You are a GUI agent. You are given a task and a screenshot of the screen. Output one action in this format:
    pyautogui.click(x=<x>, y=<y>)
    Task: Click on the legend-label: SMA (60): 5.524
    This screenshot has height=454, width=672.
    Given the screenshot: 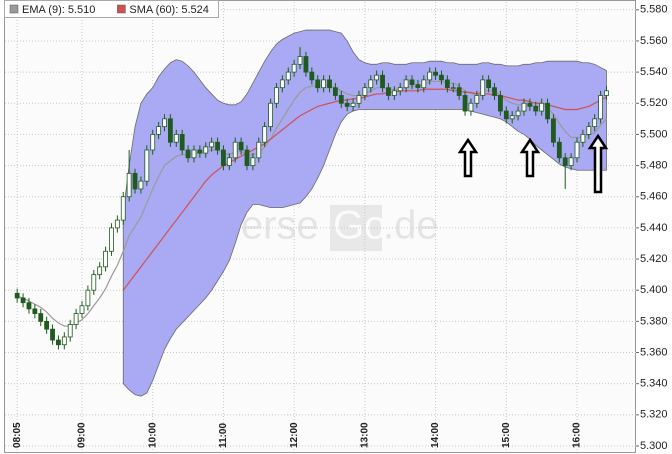 What is the action you would take?
    pyautogui.click(x=169, y=10)
    